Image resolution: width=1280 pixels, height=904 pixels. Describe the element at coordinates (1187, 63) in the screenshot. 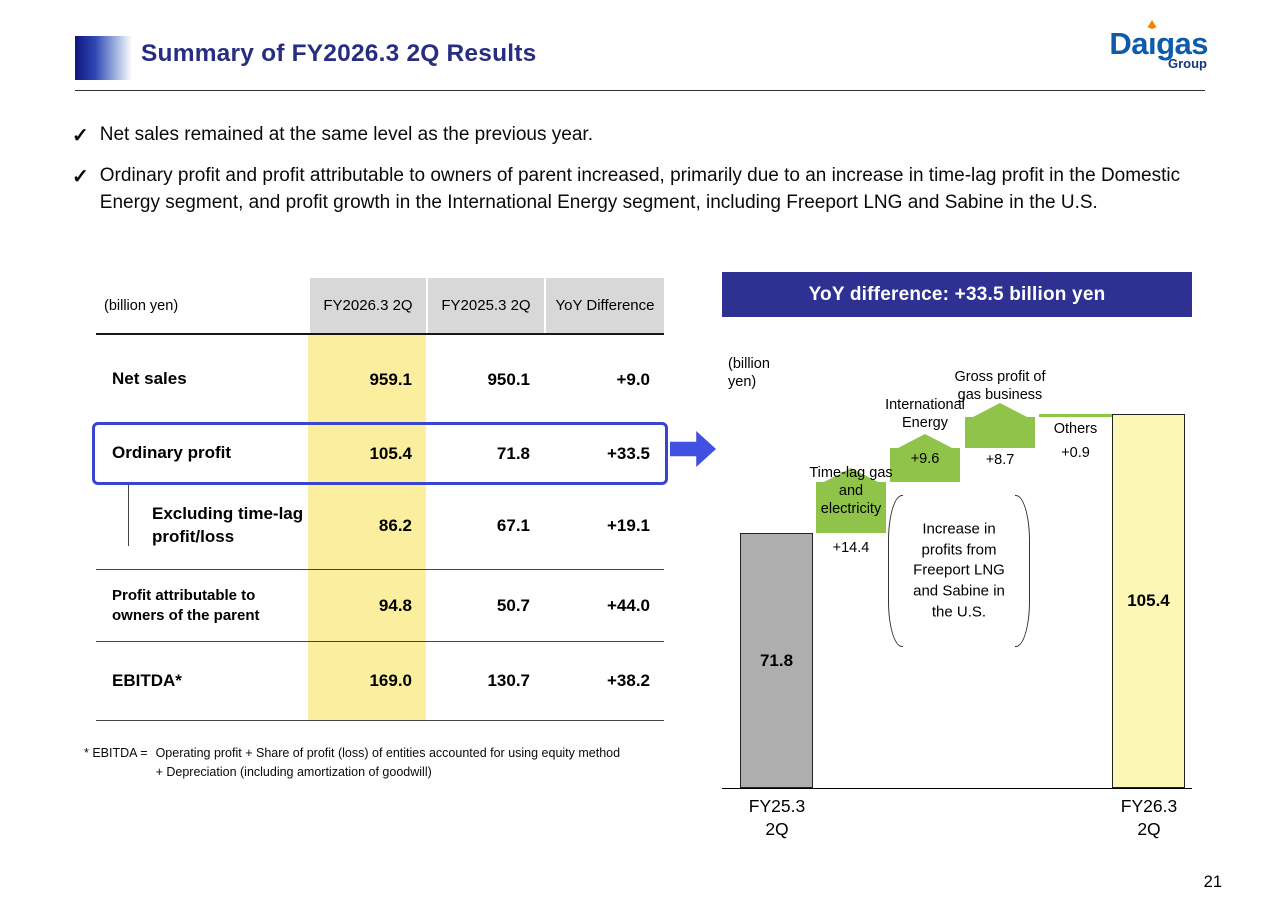

I see `logo-group-text: Group` at that location.